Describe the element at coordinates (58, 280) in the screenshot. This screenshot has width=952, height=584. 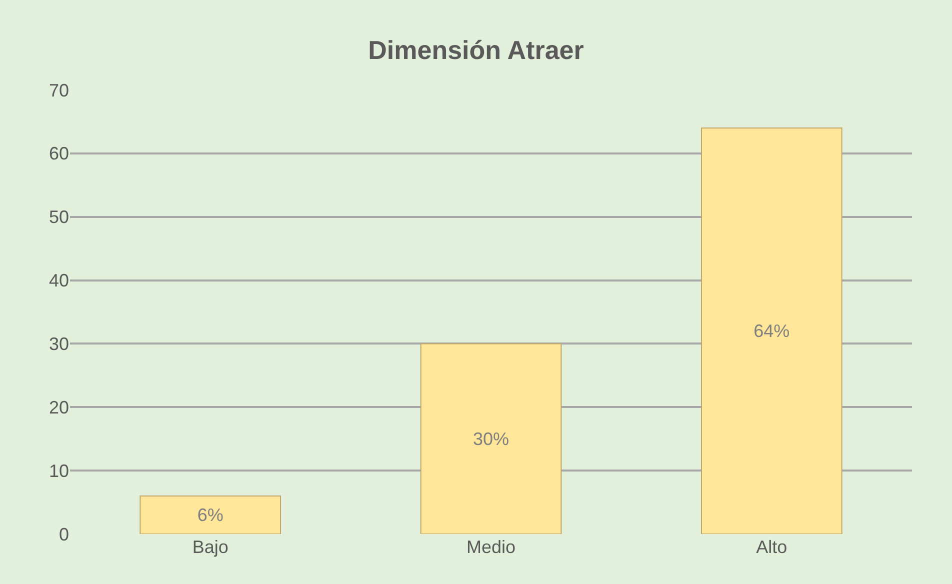
I see `y-tick-label: 40` at that location.